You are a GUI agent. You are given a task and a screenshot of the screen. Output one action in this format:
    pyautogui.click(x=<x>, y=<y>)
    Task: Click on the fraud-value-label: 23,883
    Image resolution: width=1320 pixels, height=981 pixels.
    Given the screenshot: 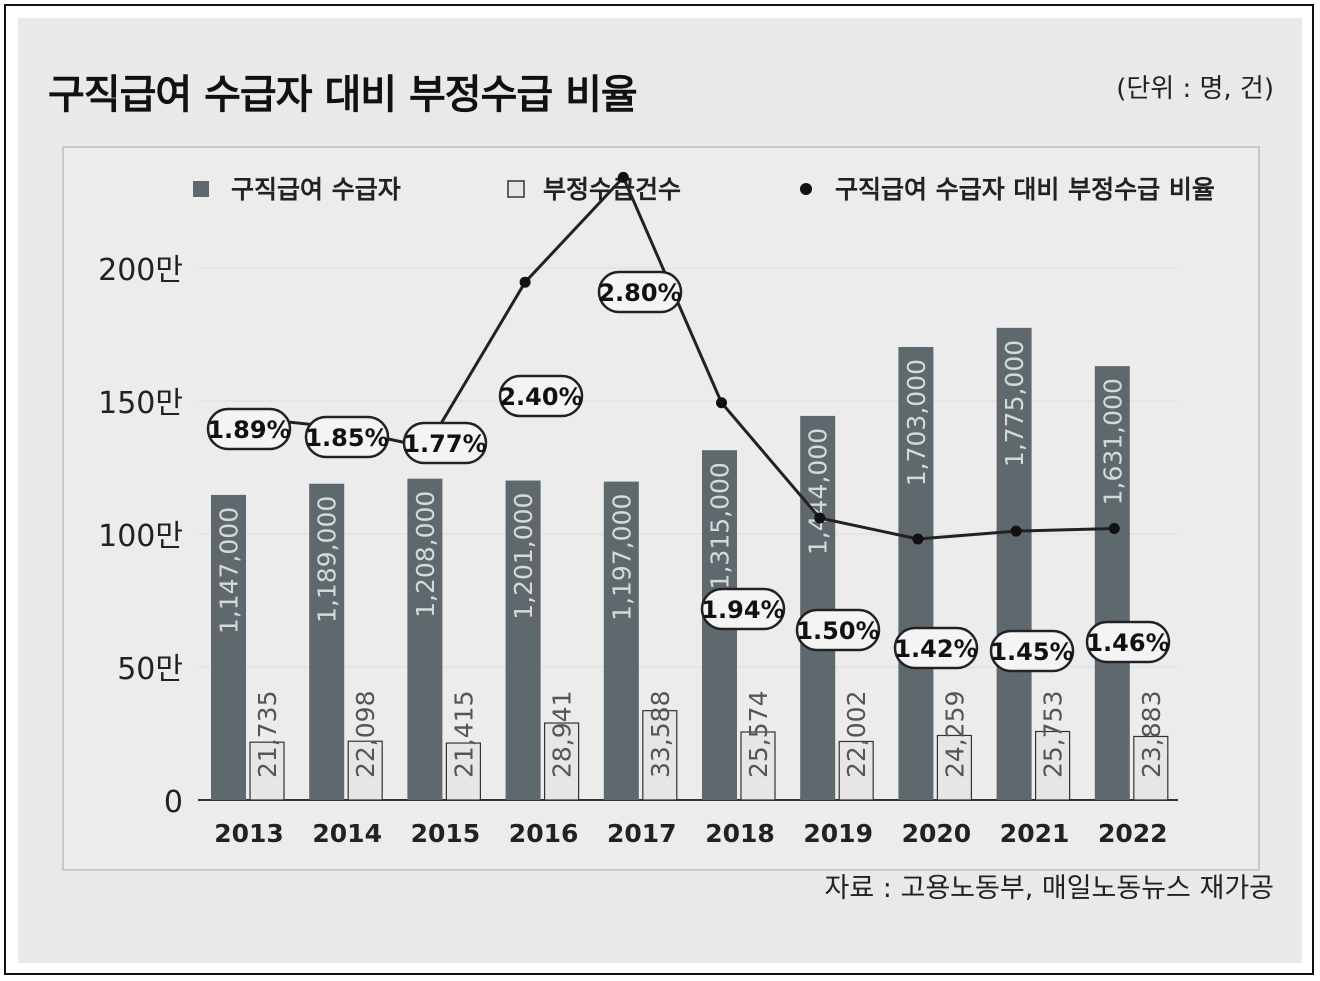 What is the action you would take?
    pyautogui.click(x=1151, y=734)
    